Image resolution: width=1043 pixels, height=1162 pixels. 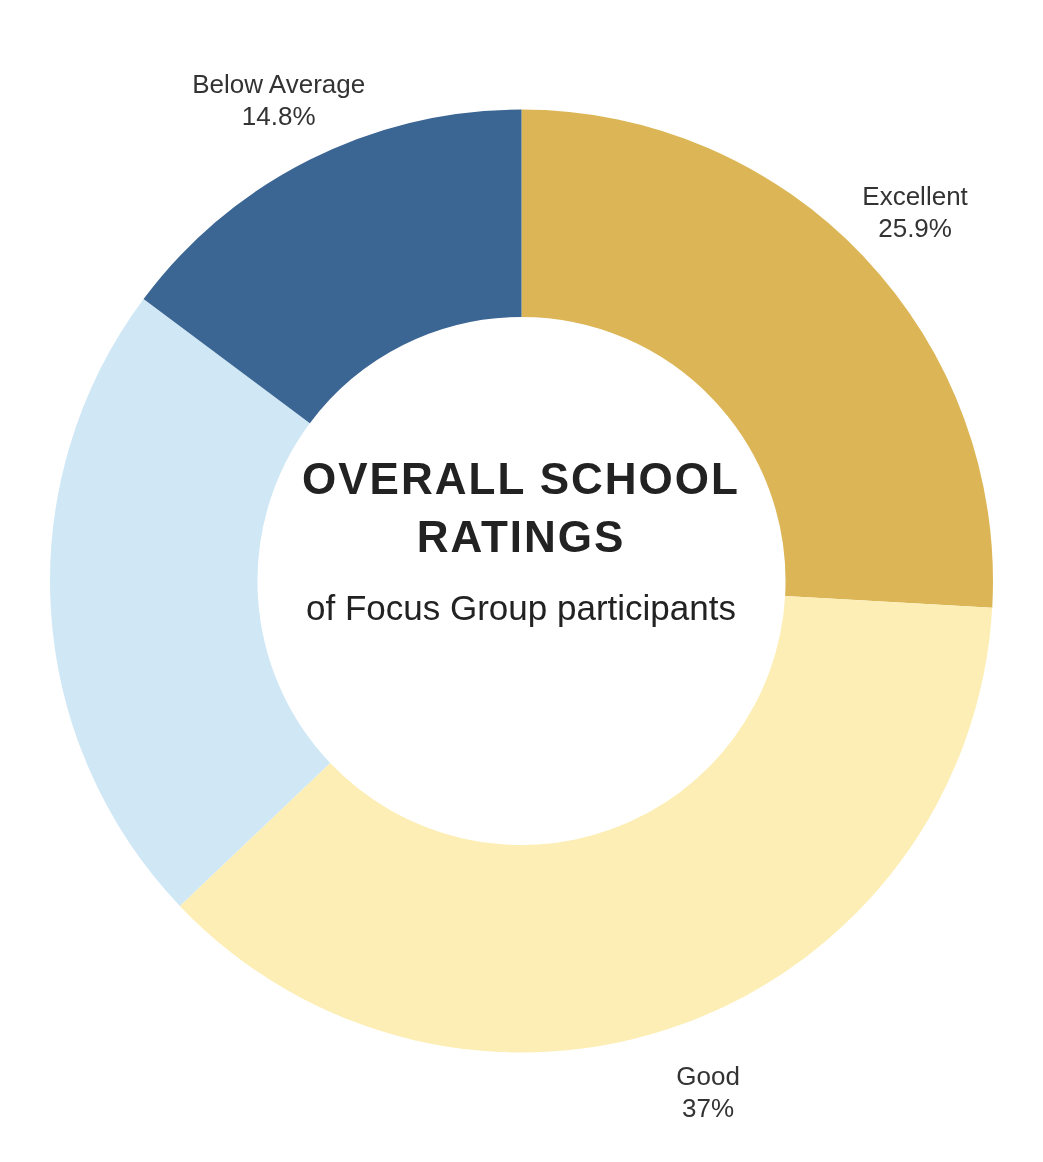 What do you see at coordinates (708, 1076) in the screenshot?
I see `slice-label: Good` at bounding box center [708, 1076].